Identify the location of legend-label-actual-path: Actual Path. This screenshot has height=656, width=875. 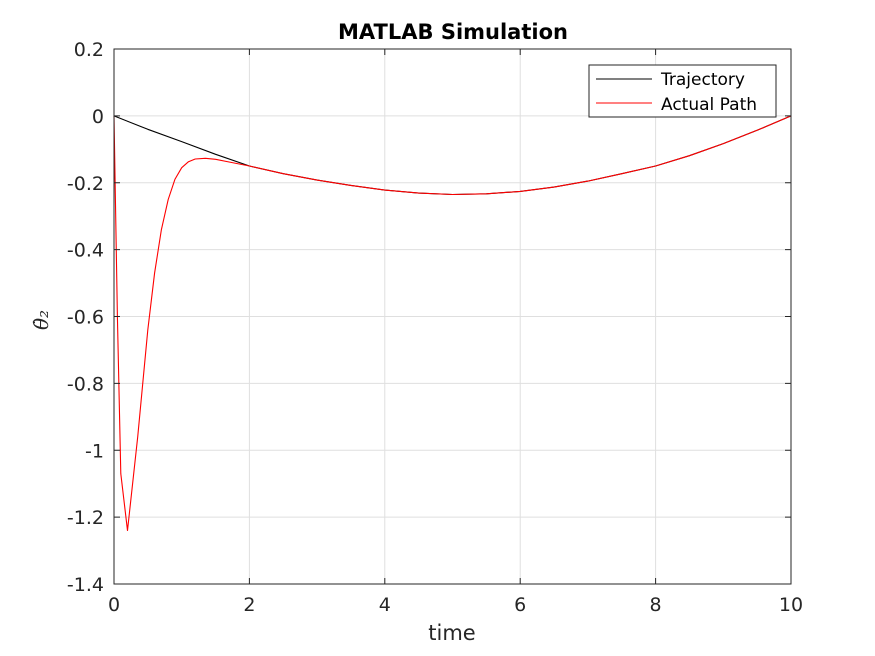
(709, 105).